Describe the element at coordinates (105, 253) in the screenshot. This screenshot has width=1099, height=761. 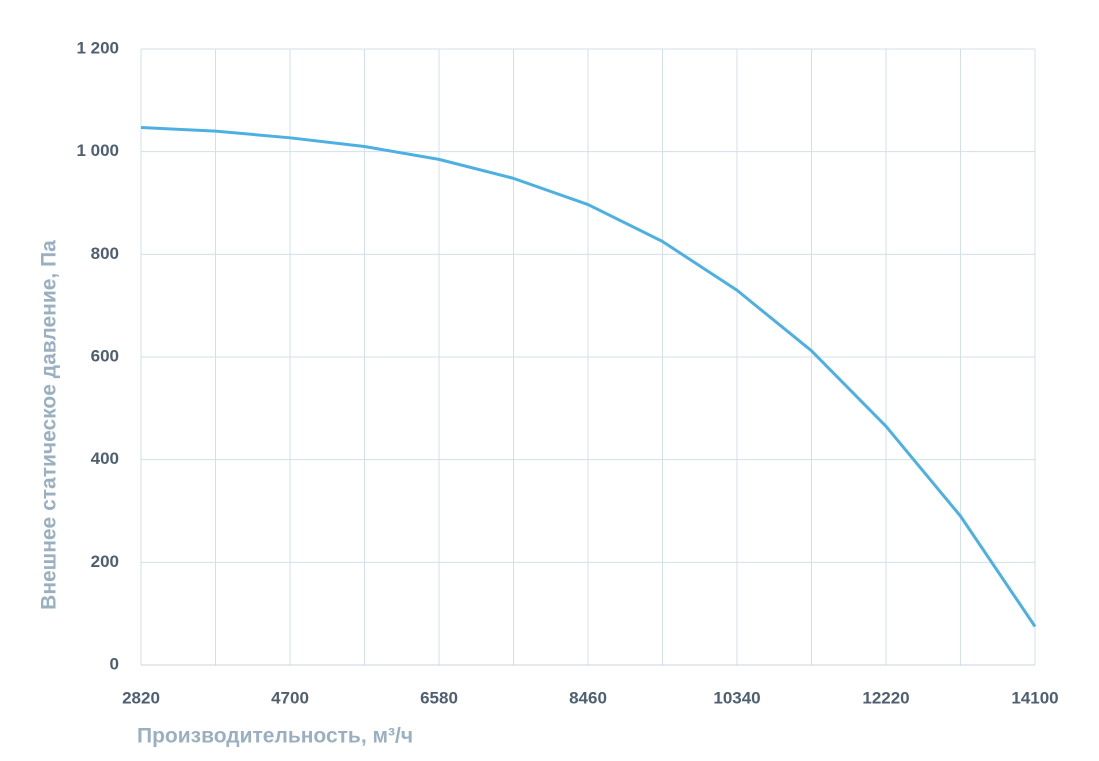
I see `y-tick-label: 800` at that location.